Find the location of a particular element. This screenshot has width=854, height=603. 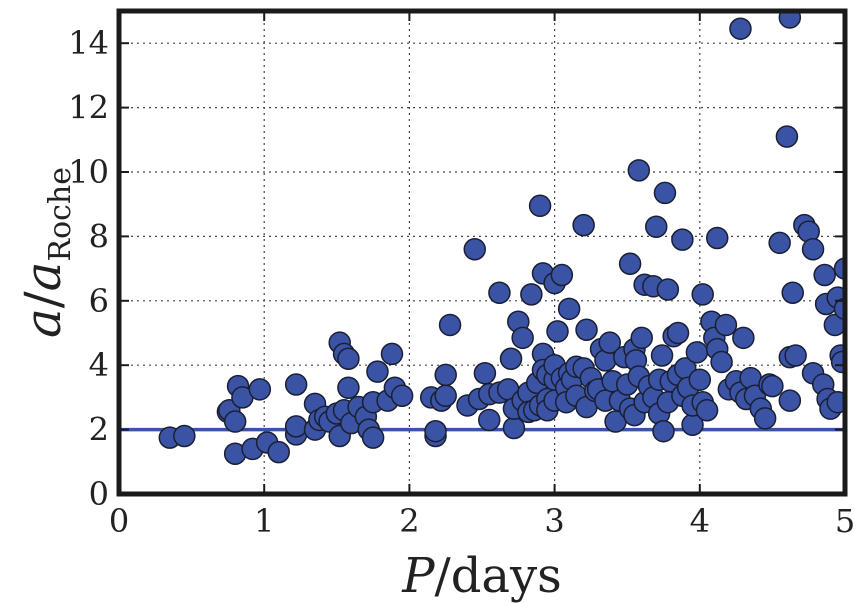

y-axis-label-base: a is located at coordinates (43, 277).